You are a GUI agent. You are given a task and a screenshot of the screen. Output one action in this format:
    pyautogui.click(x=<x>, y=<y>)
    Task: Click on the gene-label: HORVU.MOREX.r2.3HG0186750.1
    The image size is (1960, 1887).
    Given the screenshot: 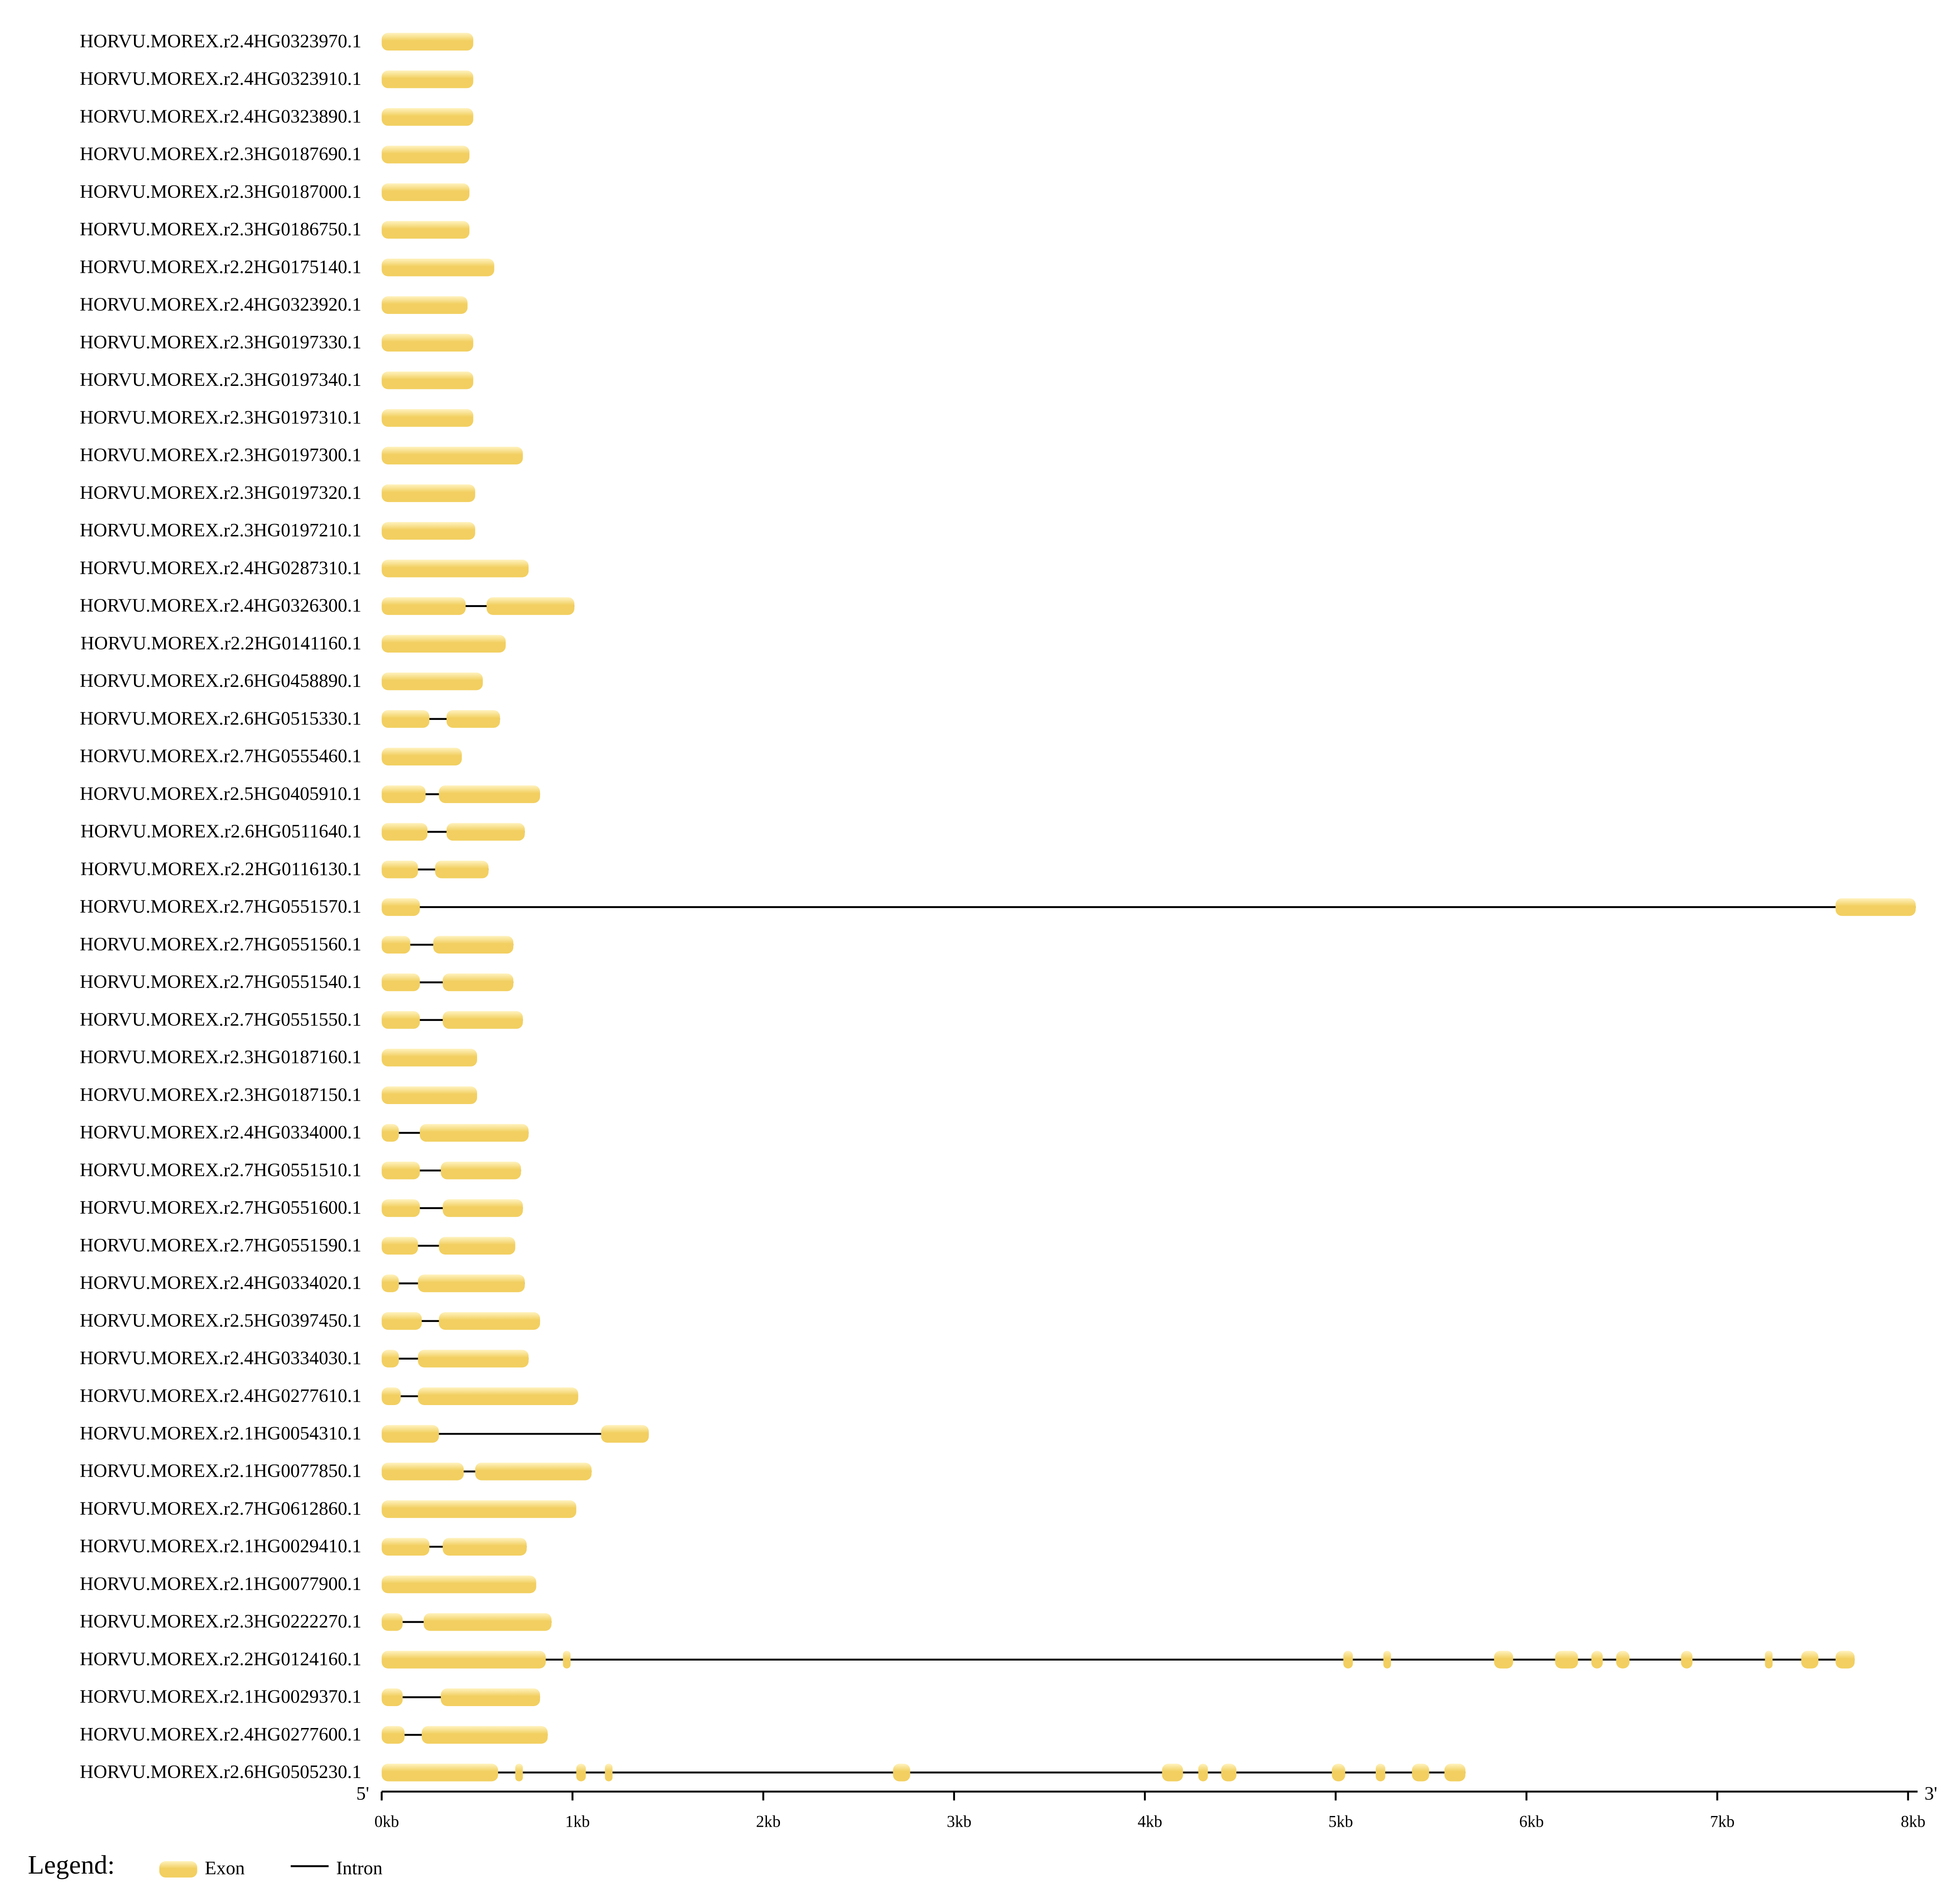 What is the action you would take?
    pyautogui.click(x=221, y=229)
    